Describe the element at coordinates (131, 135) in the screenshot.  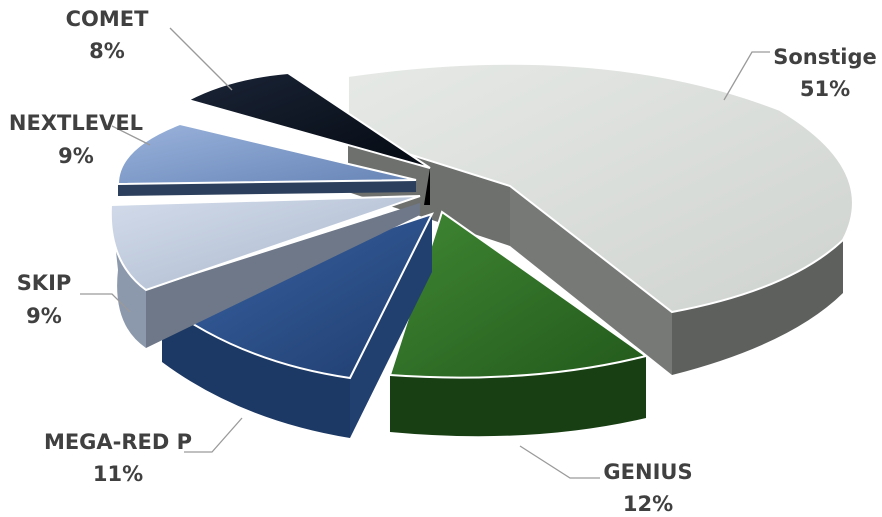
I see `leader-line-nextlevel` at that location.